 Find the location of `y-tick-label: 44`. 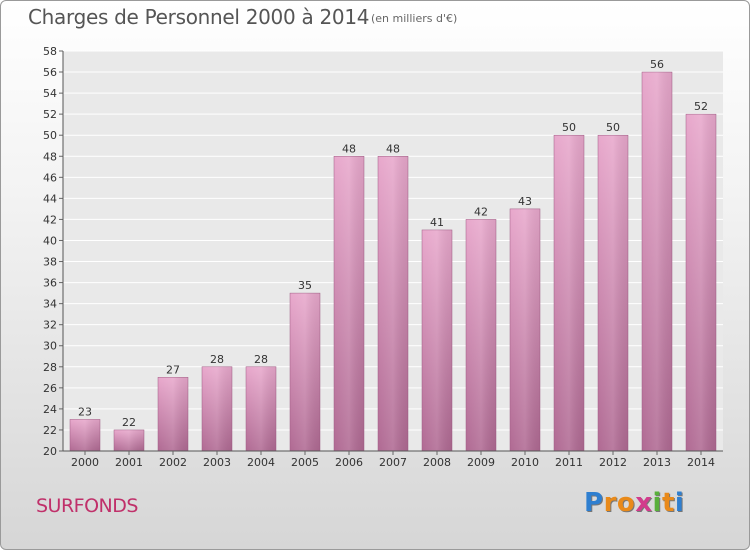

y-tick-label: 44 is located at coordinates (50, 198).